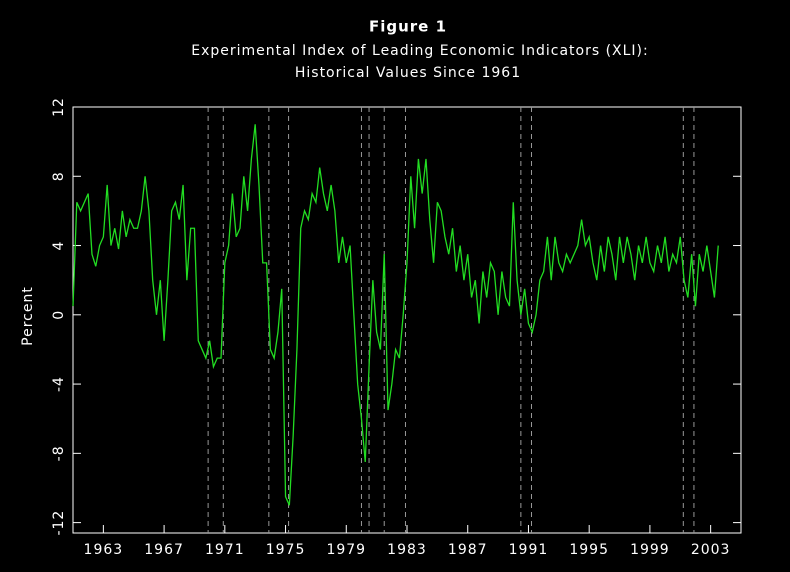 This screenshot has width=790, height=572. What do you see at coordinates (59, 384) in the screenshot?
I see `y-tick-label: -4` at bounding box center [59, 384].